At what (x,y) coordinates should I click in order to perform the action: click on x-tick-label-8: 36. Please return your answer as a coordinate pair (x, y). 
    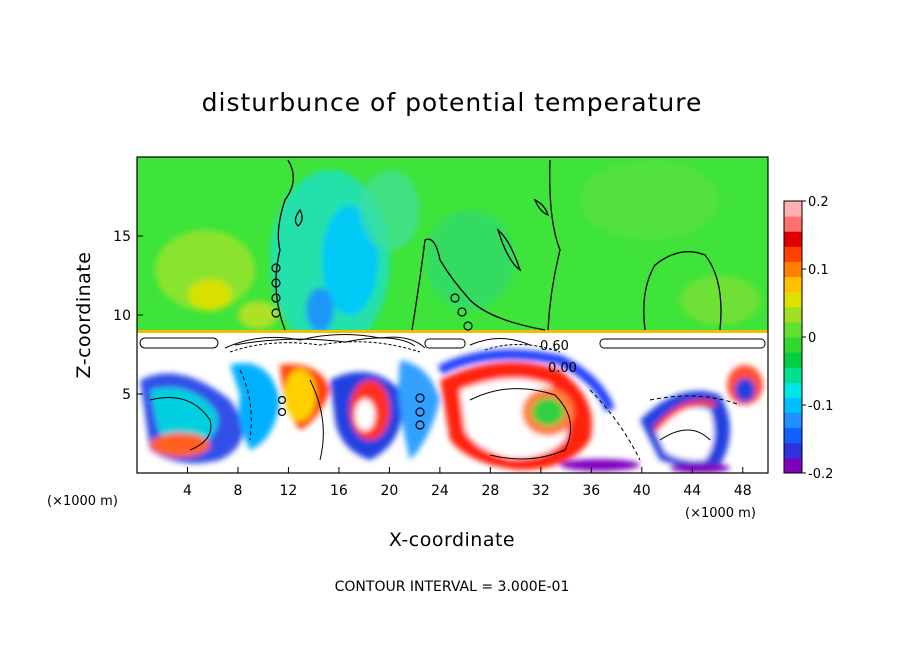
    Looking at the image, I should click on (591, 491).